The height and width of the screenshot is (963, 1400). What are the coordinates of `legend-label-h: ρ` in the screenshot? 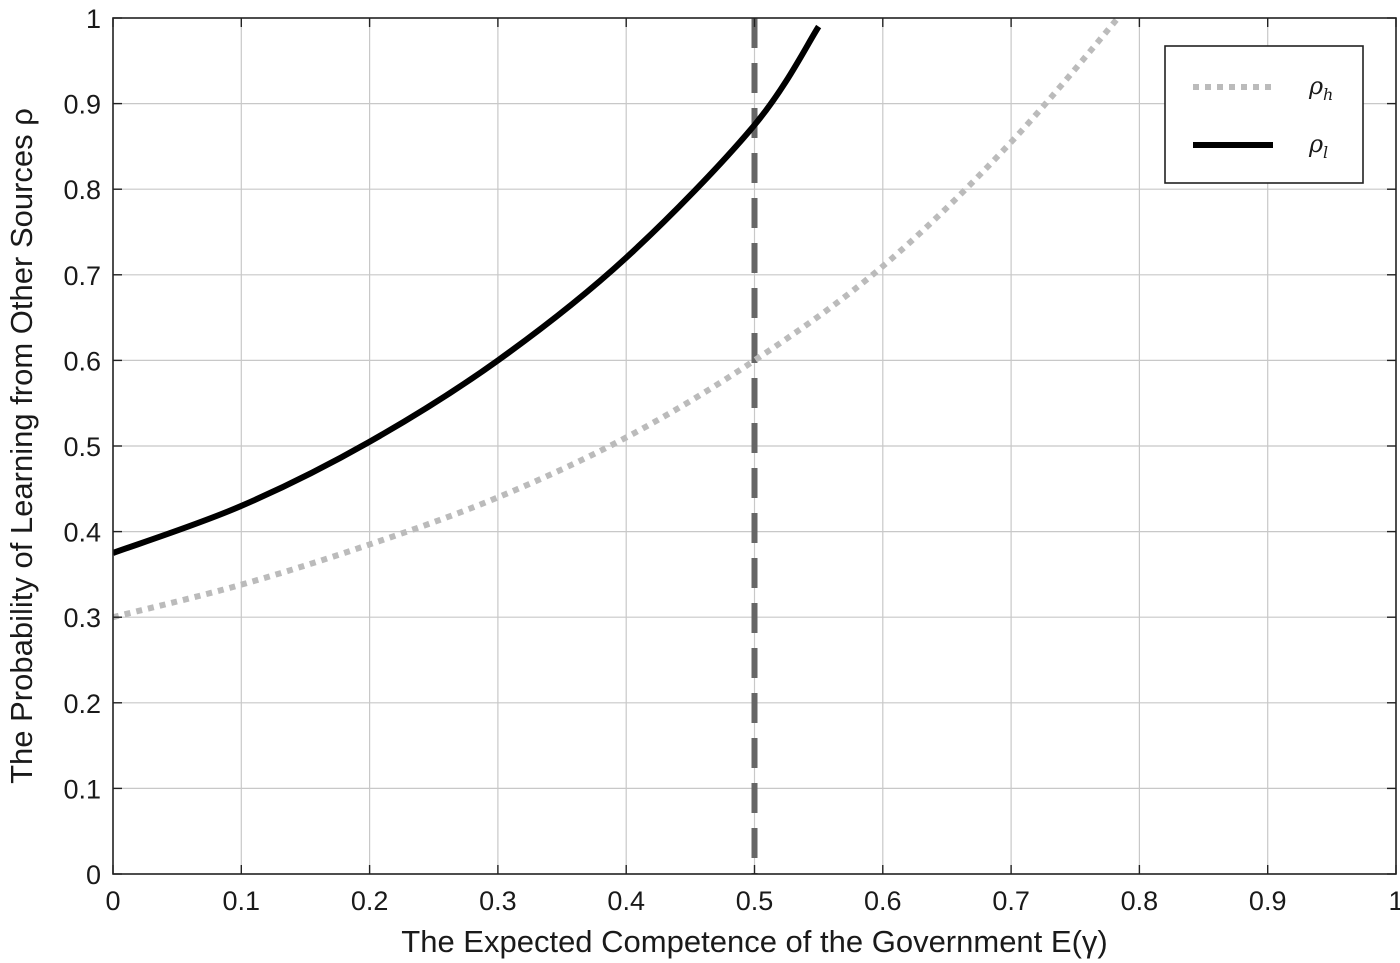 It's located at (1315, 86).